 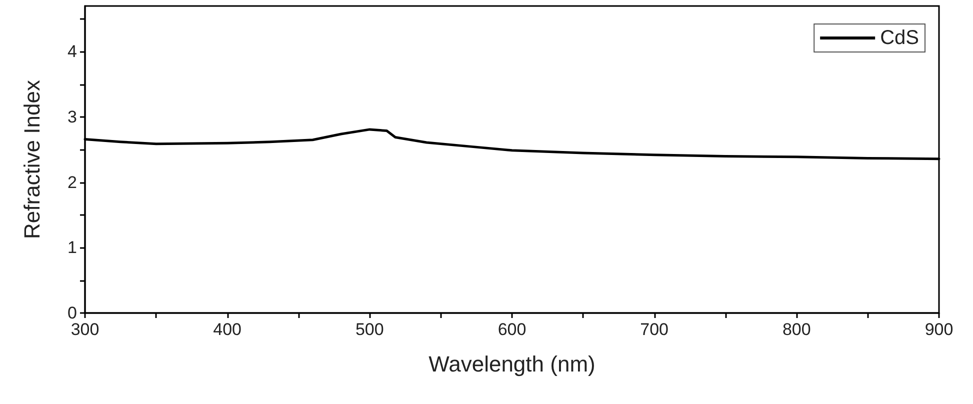 I want to click on y-tick-label: 4, so click(x=72, y=52).